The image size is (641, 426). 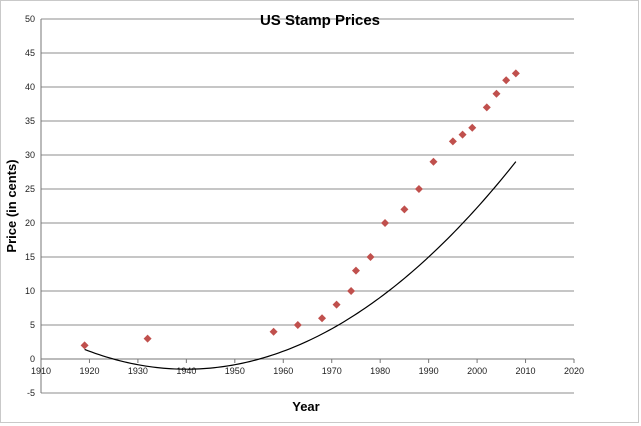 I want to click on y-tick-label: 20, so click(x=30, y=223).